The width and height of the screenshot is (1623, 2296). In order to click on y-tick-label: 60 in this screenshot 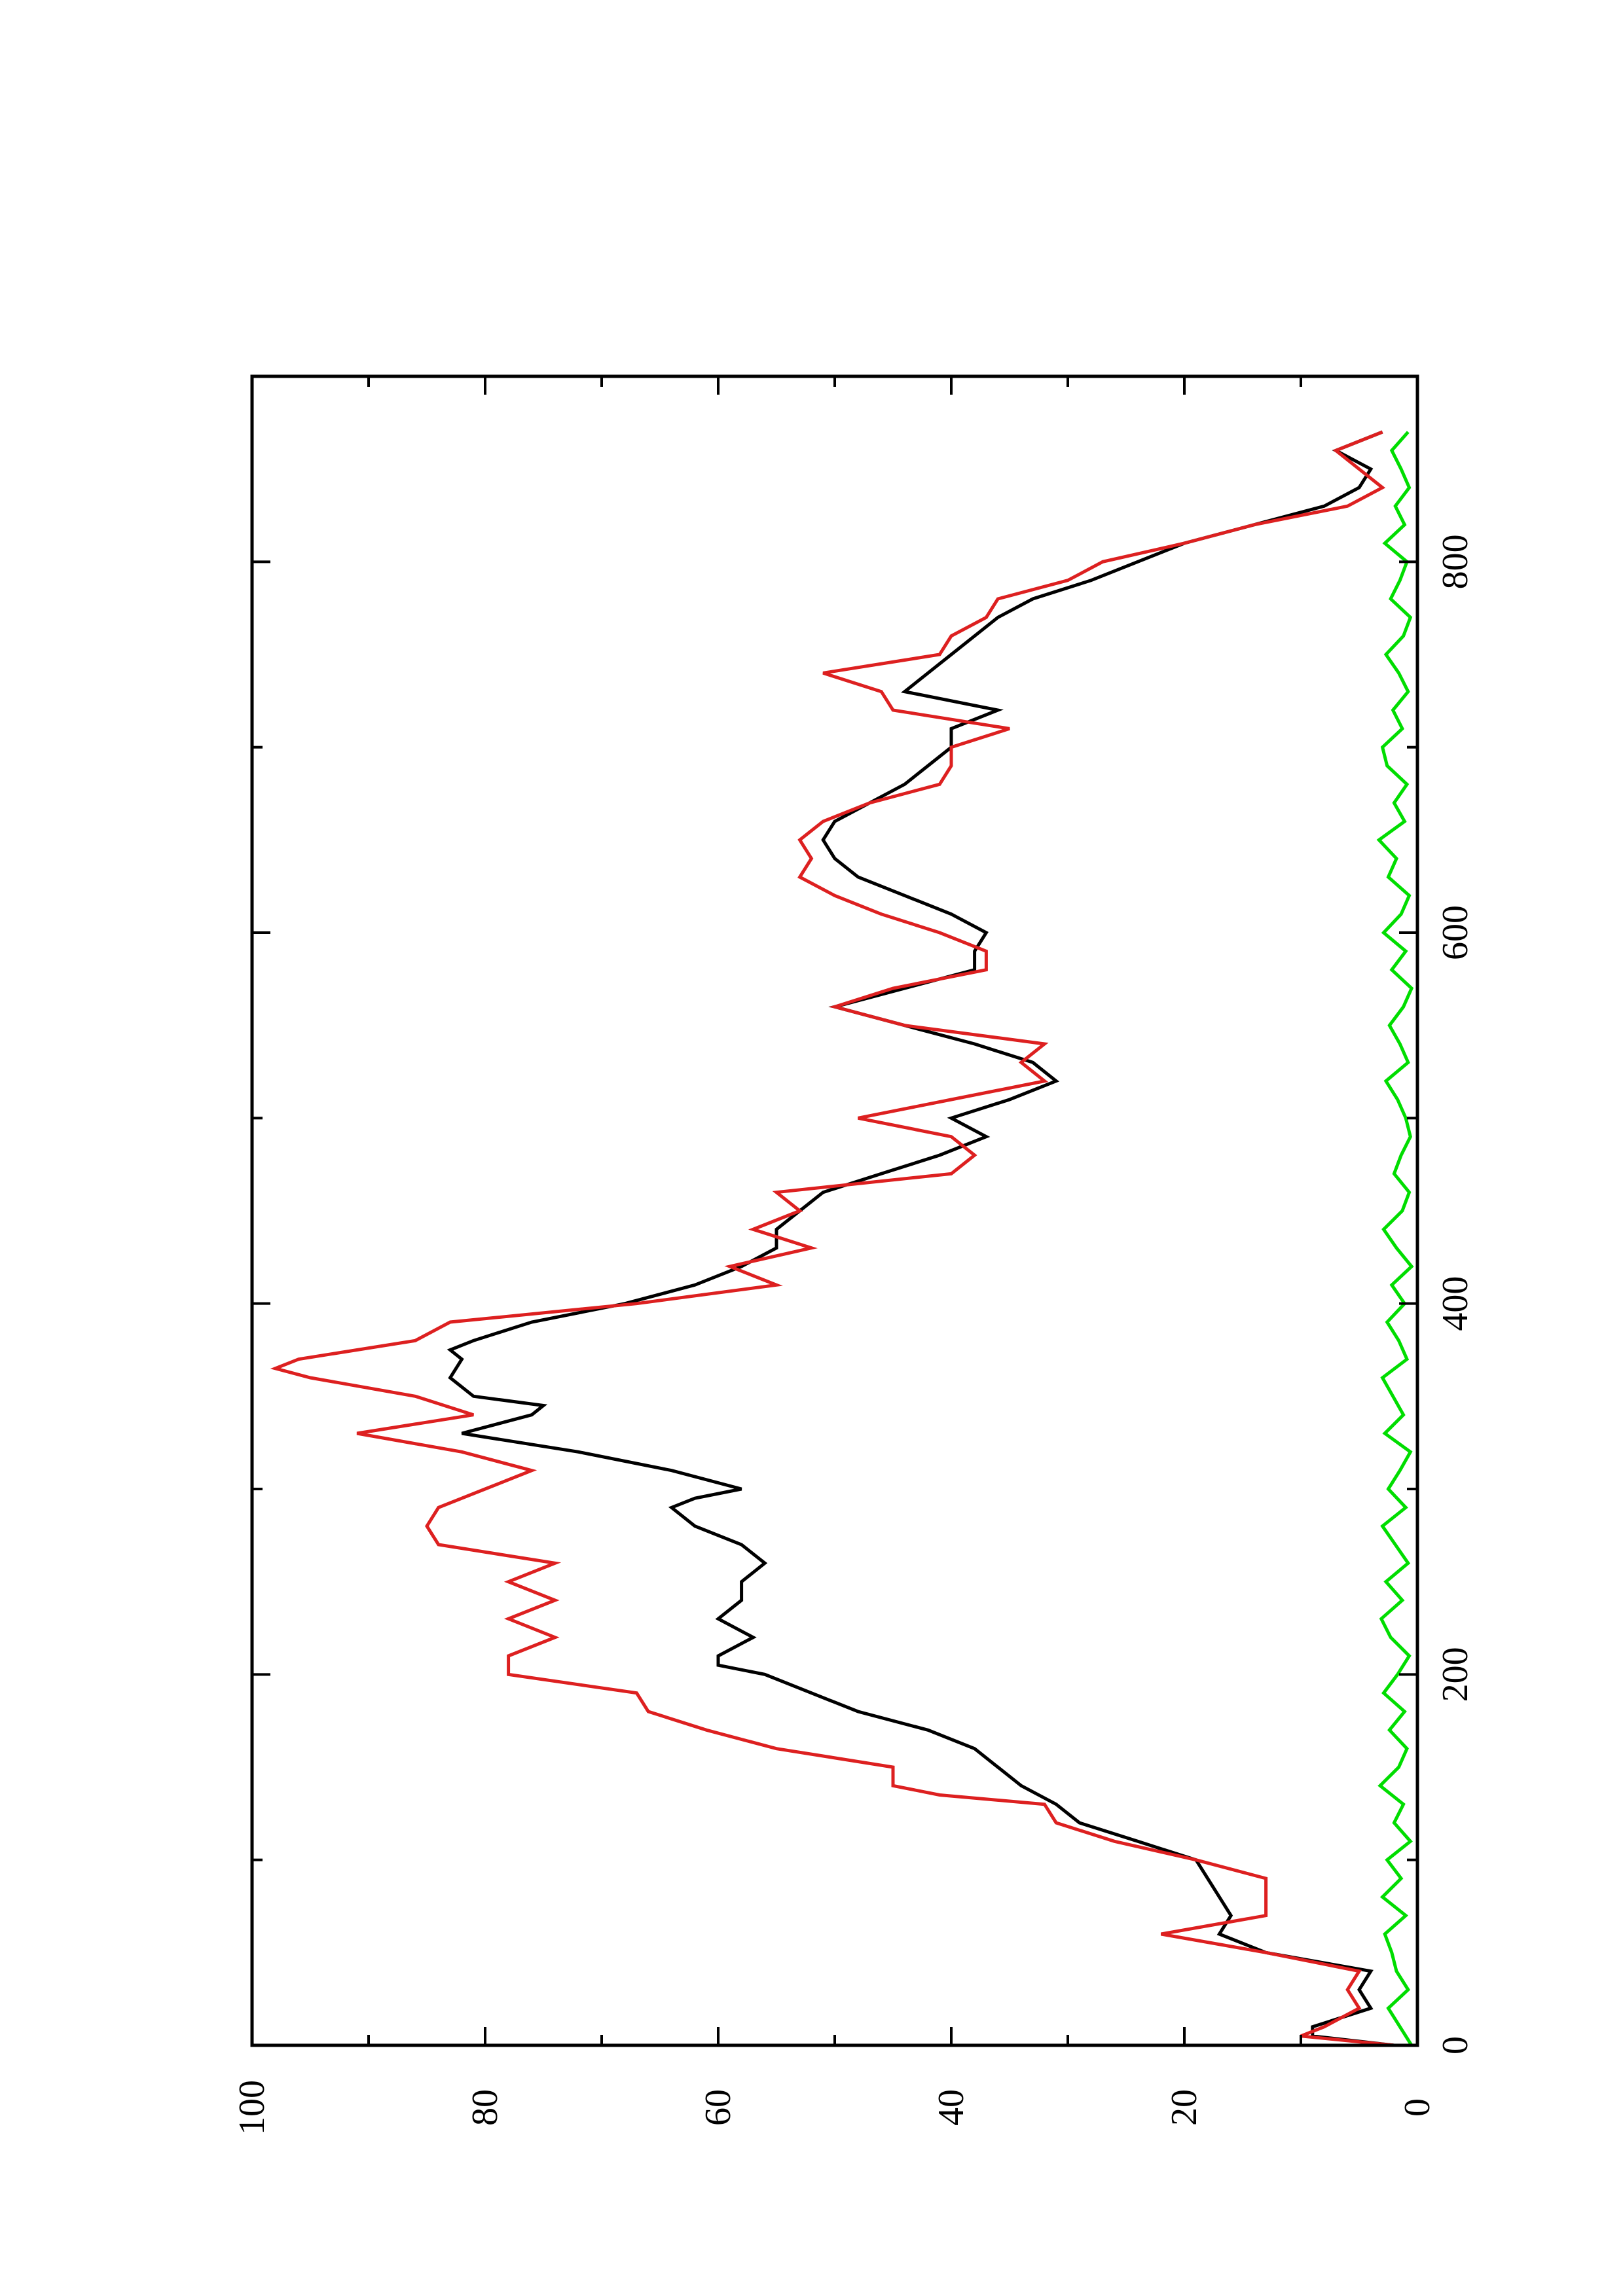, I will do `click(718, 2107)`.